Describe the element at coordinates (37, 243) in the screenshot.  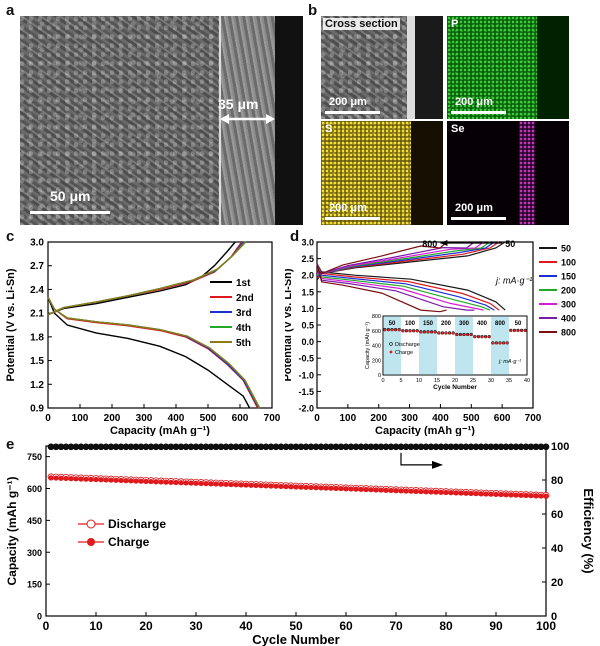
I see `y-tick-label: 3.0` at that location.